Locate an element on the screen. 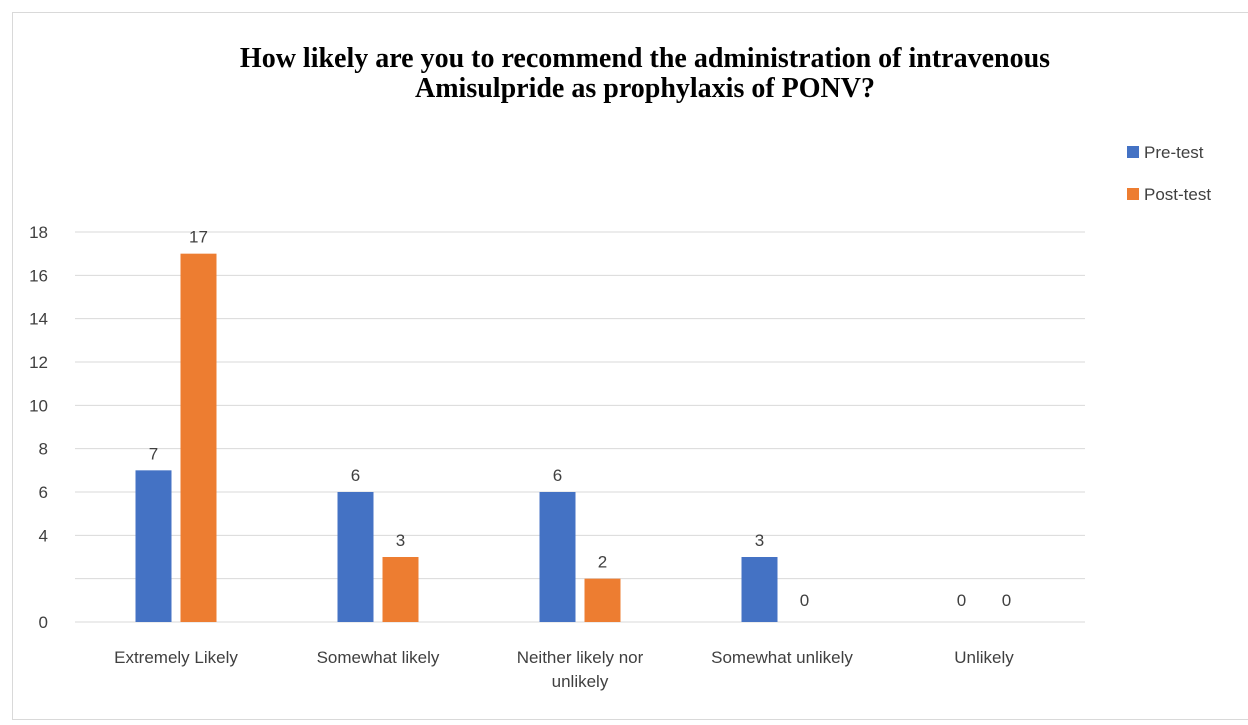  y-tick-label: 12 is located at coordinates (38, 362).